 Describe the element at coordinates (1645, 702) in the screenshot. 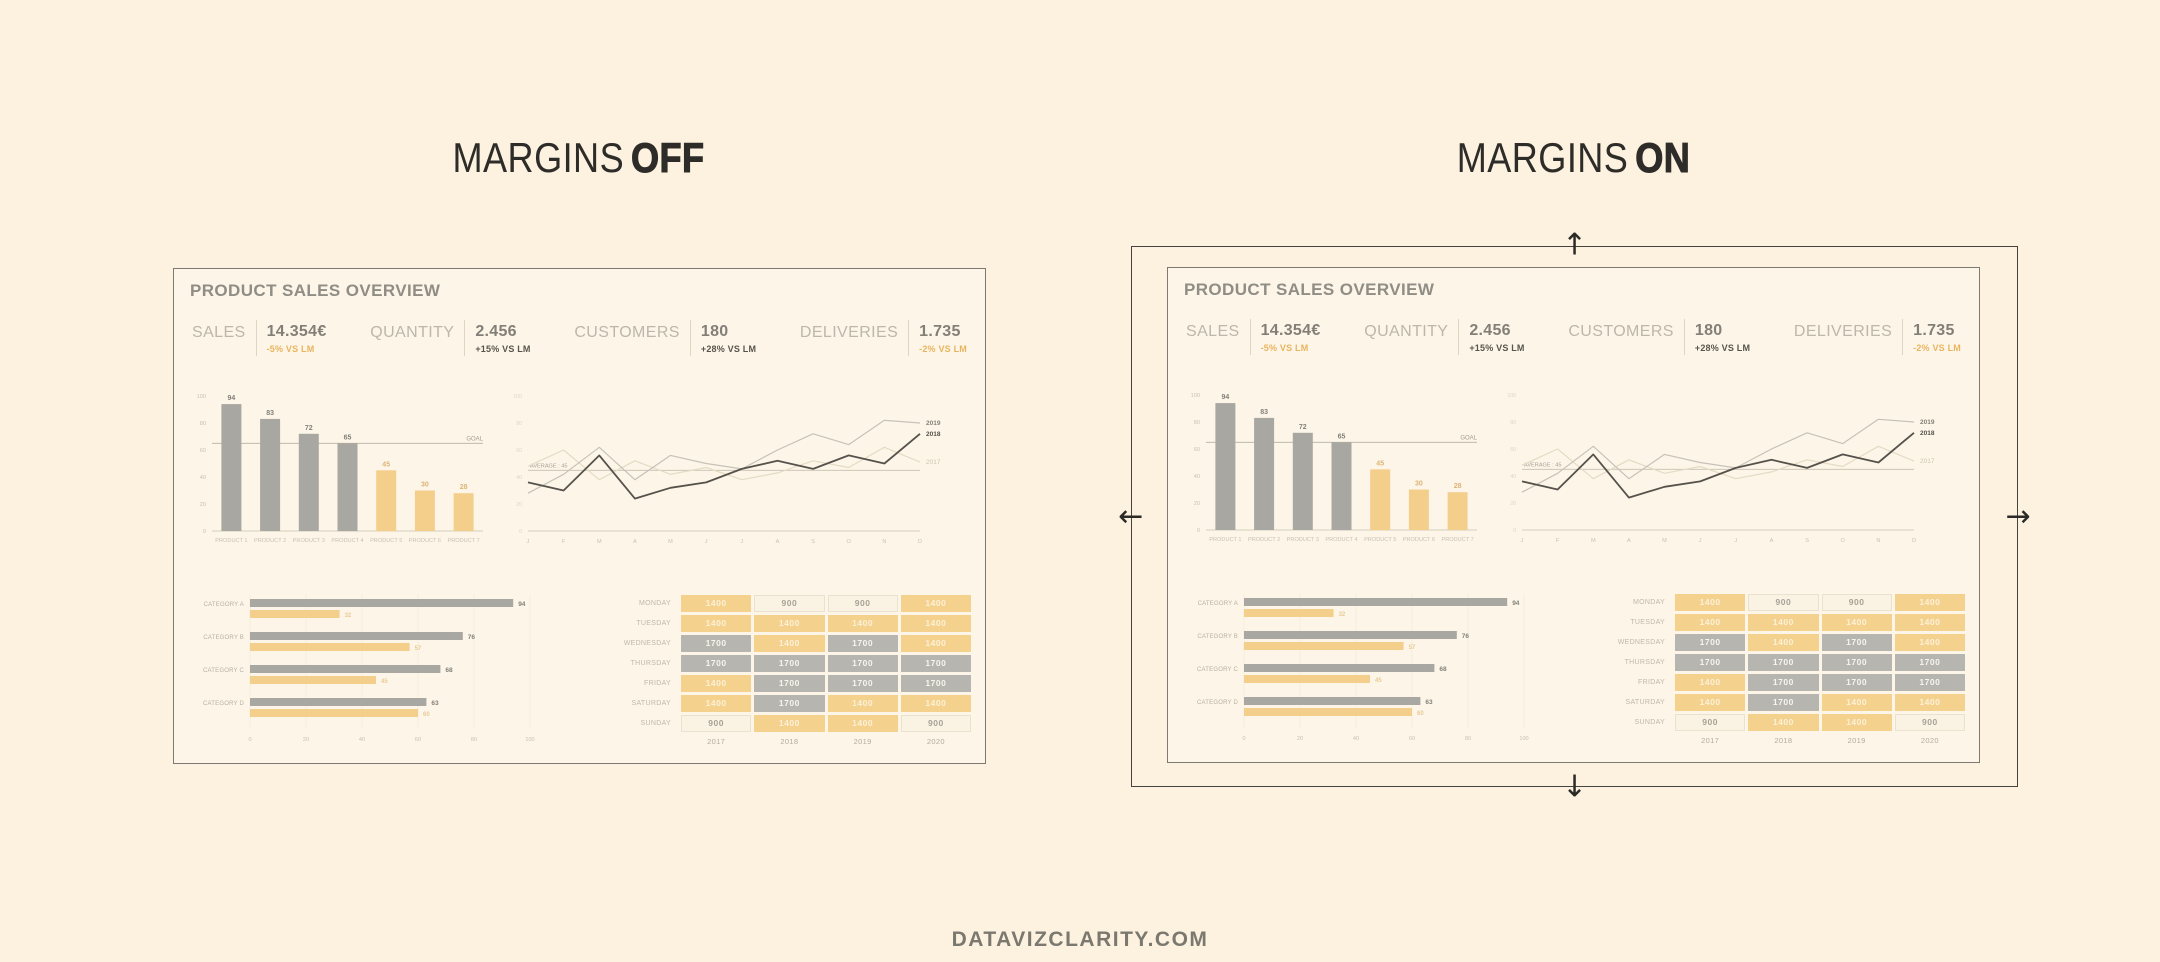

I see `table-row-label: SATURDAY` at that location.